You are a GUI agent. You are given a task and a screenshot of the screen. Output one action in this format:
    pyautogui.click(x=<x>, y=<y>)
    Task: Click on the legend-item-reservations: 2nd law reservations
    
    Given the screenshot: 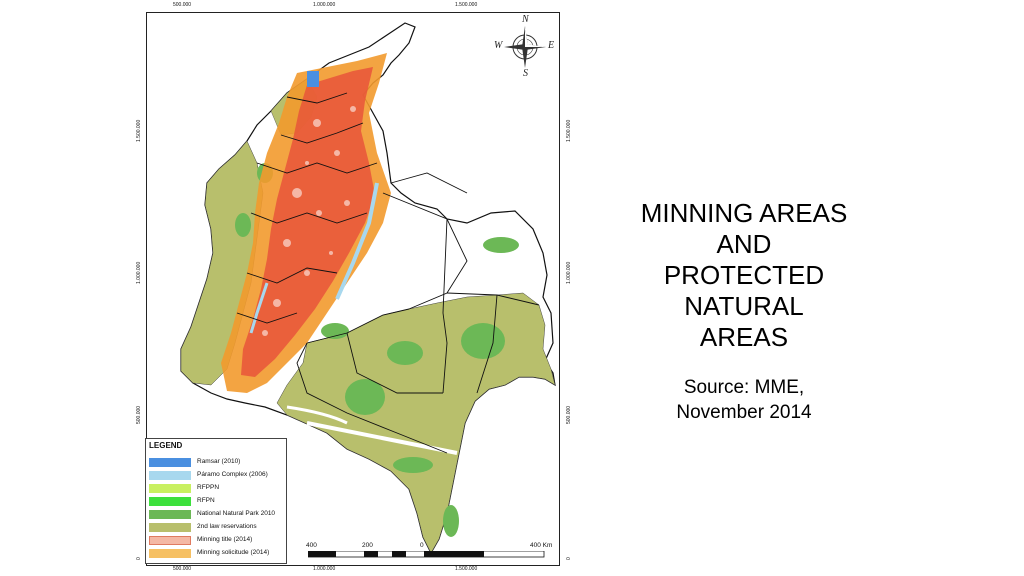 What is the action you would take?
    pyautogui.click(x=217, y=527)
    